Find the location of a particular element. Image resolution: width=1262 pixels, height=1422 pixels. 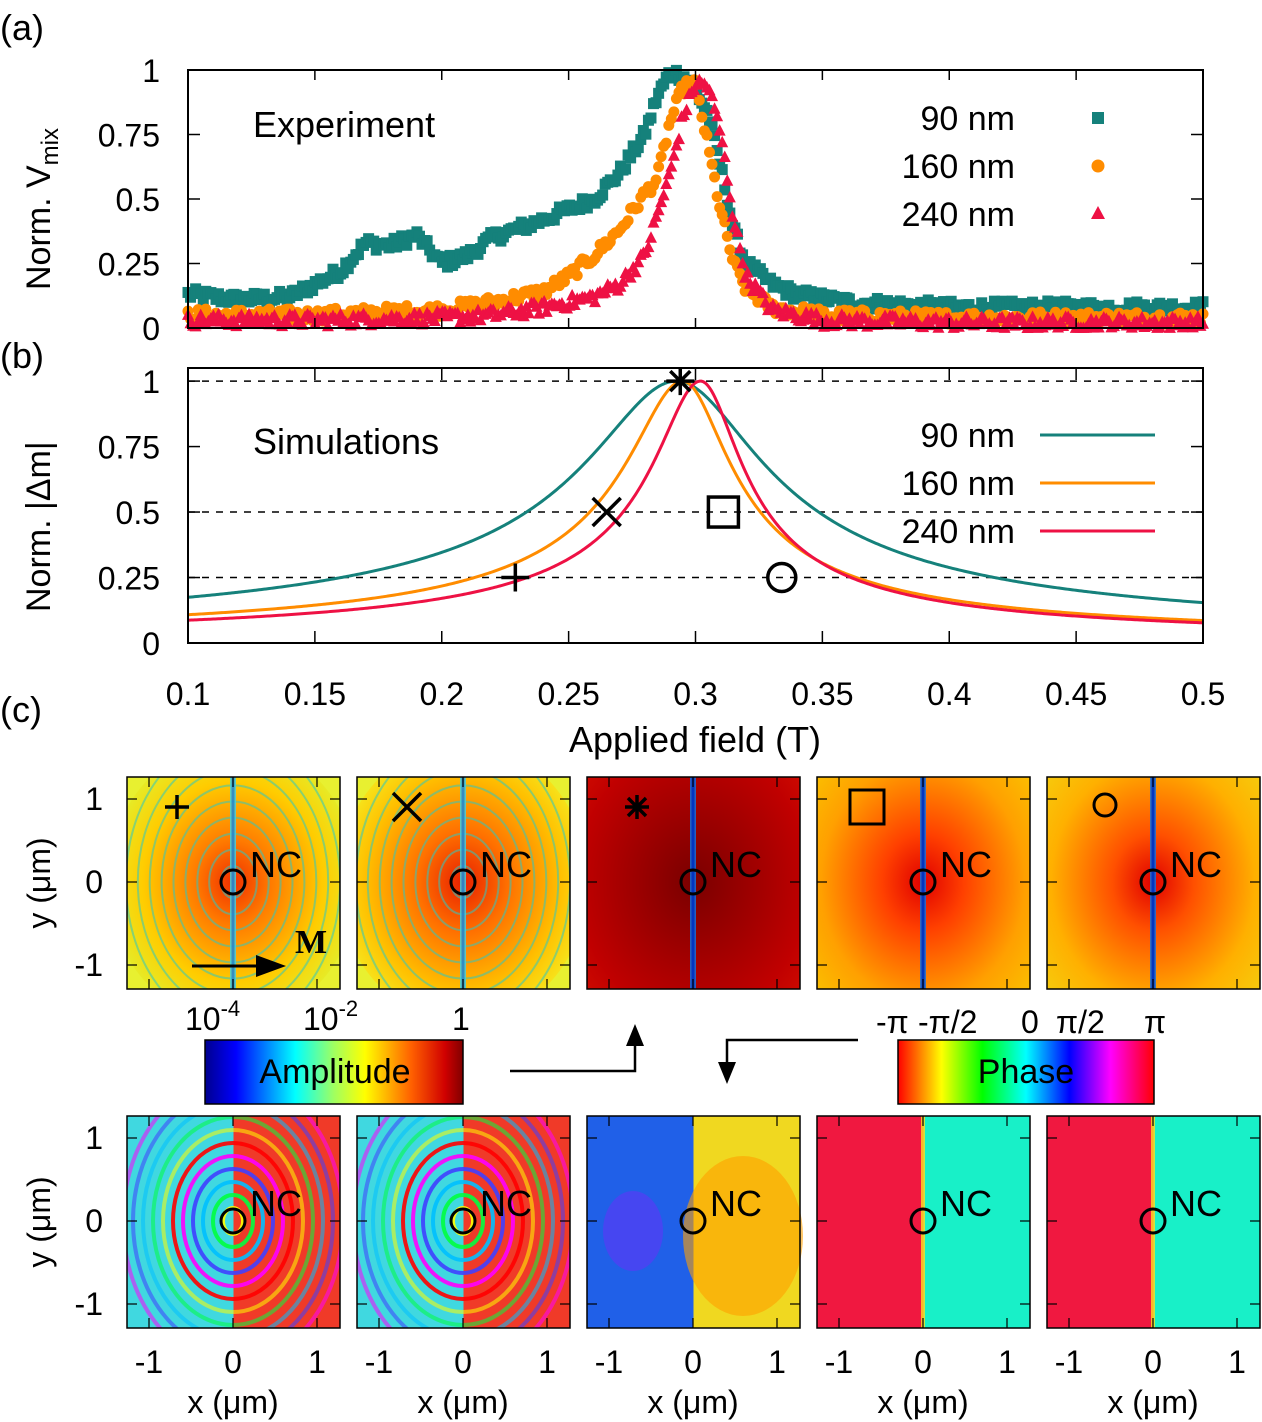

phase-map-right is located at coordinates (976, 1222).